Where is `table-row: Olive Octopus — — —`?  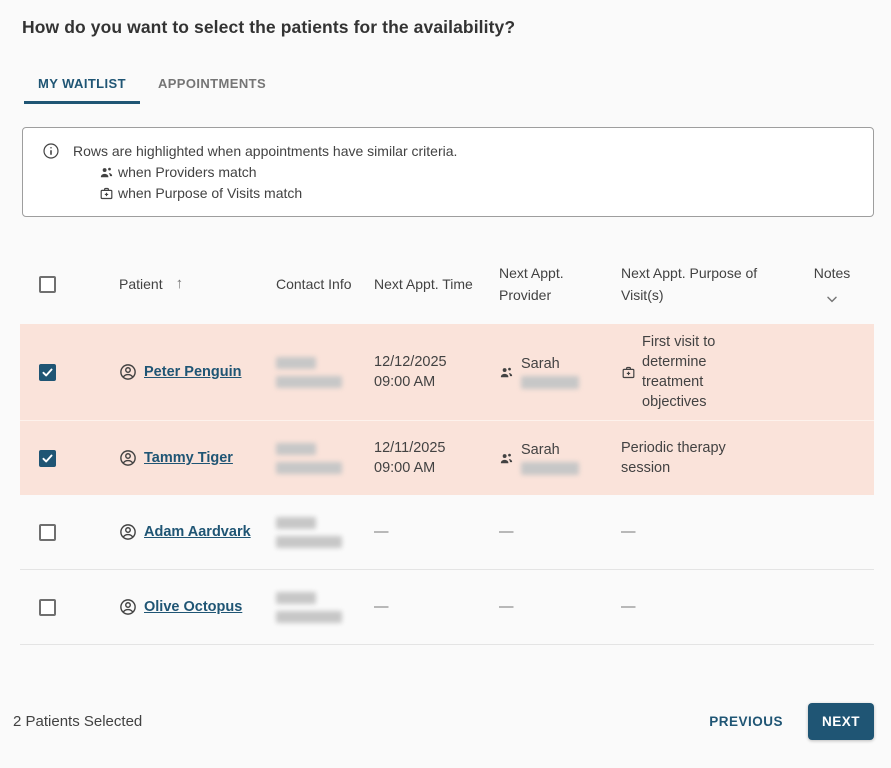 table-row: Olive Octopus — — — is located at coordinates (447, 607).